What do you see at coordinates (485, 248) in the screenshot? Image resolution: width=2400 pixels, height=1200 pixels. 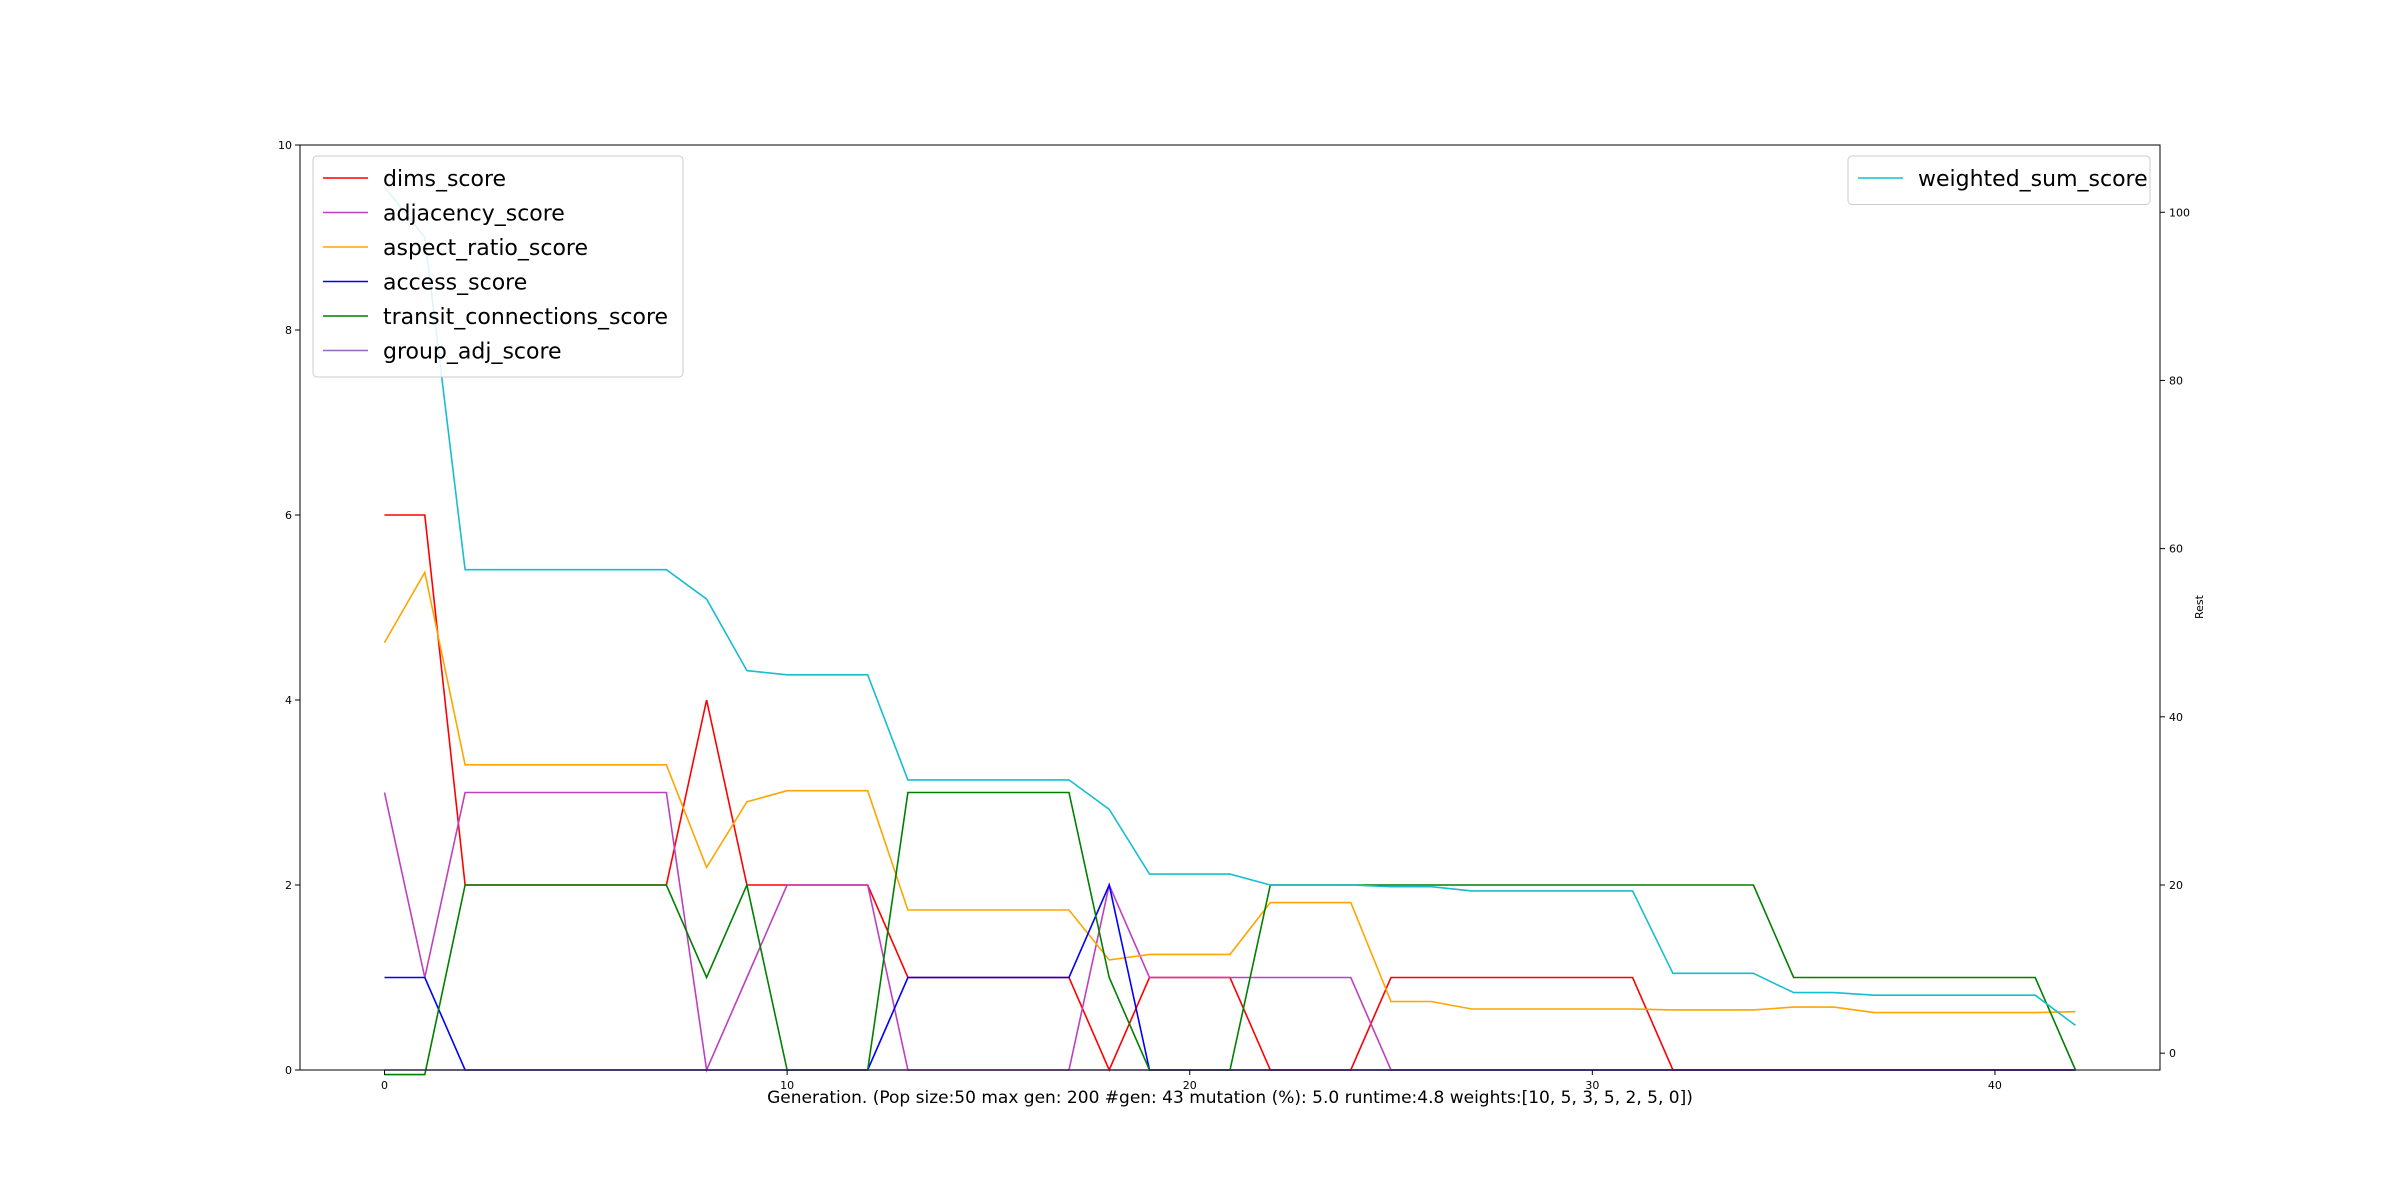 I see `legend-label: aspect_ratio_score` at bounding box center [485, 248].